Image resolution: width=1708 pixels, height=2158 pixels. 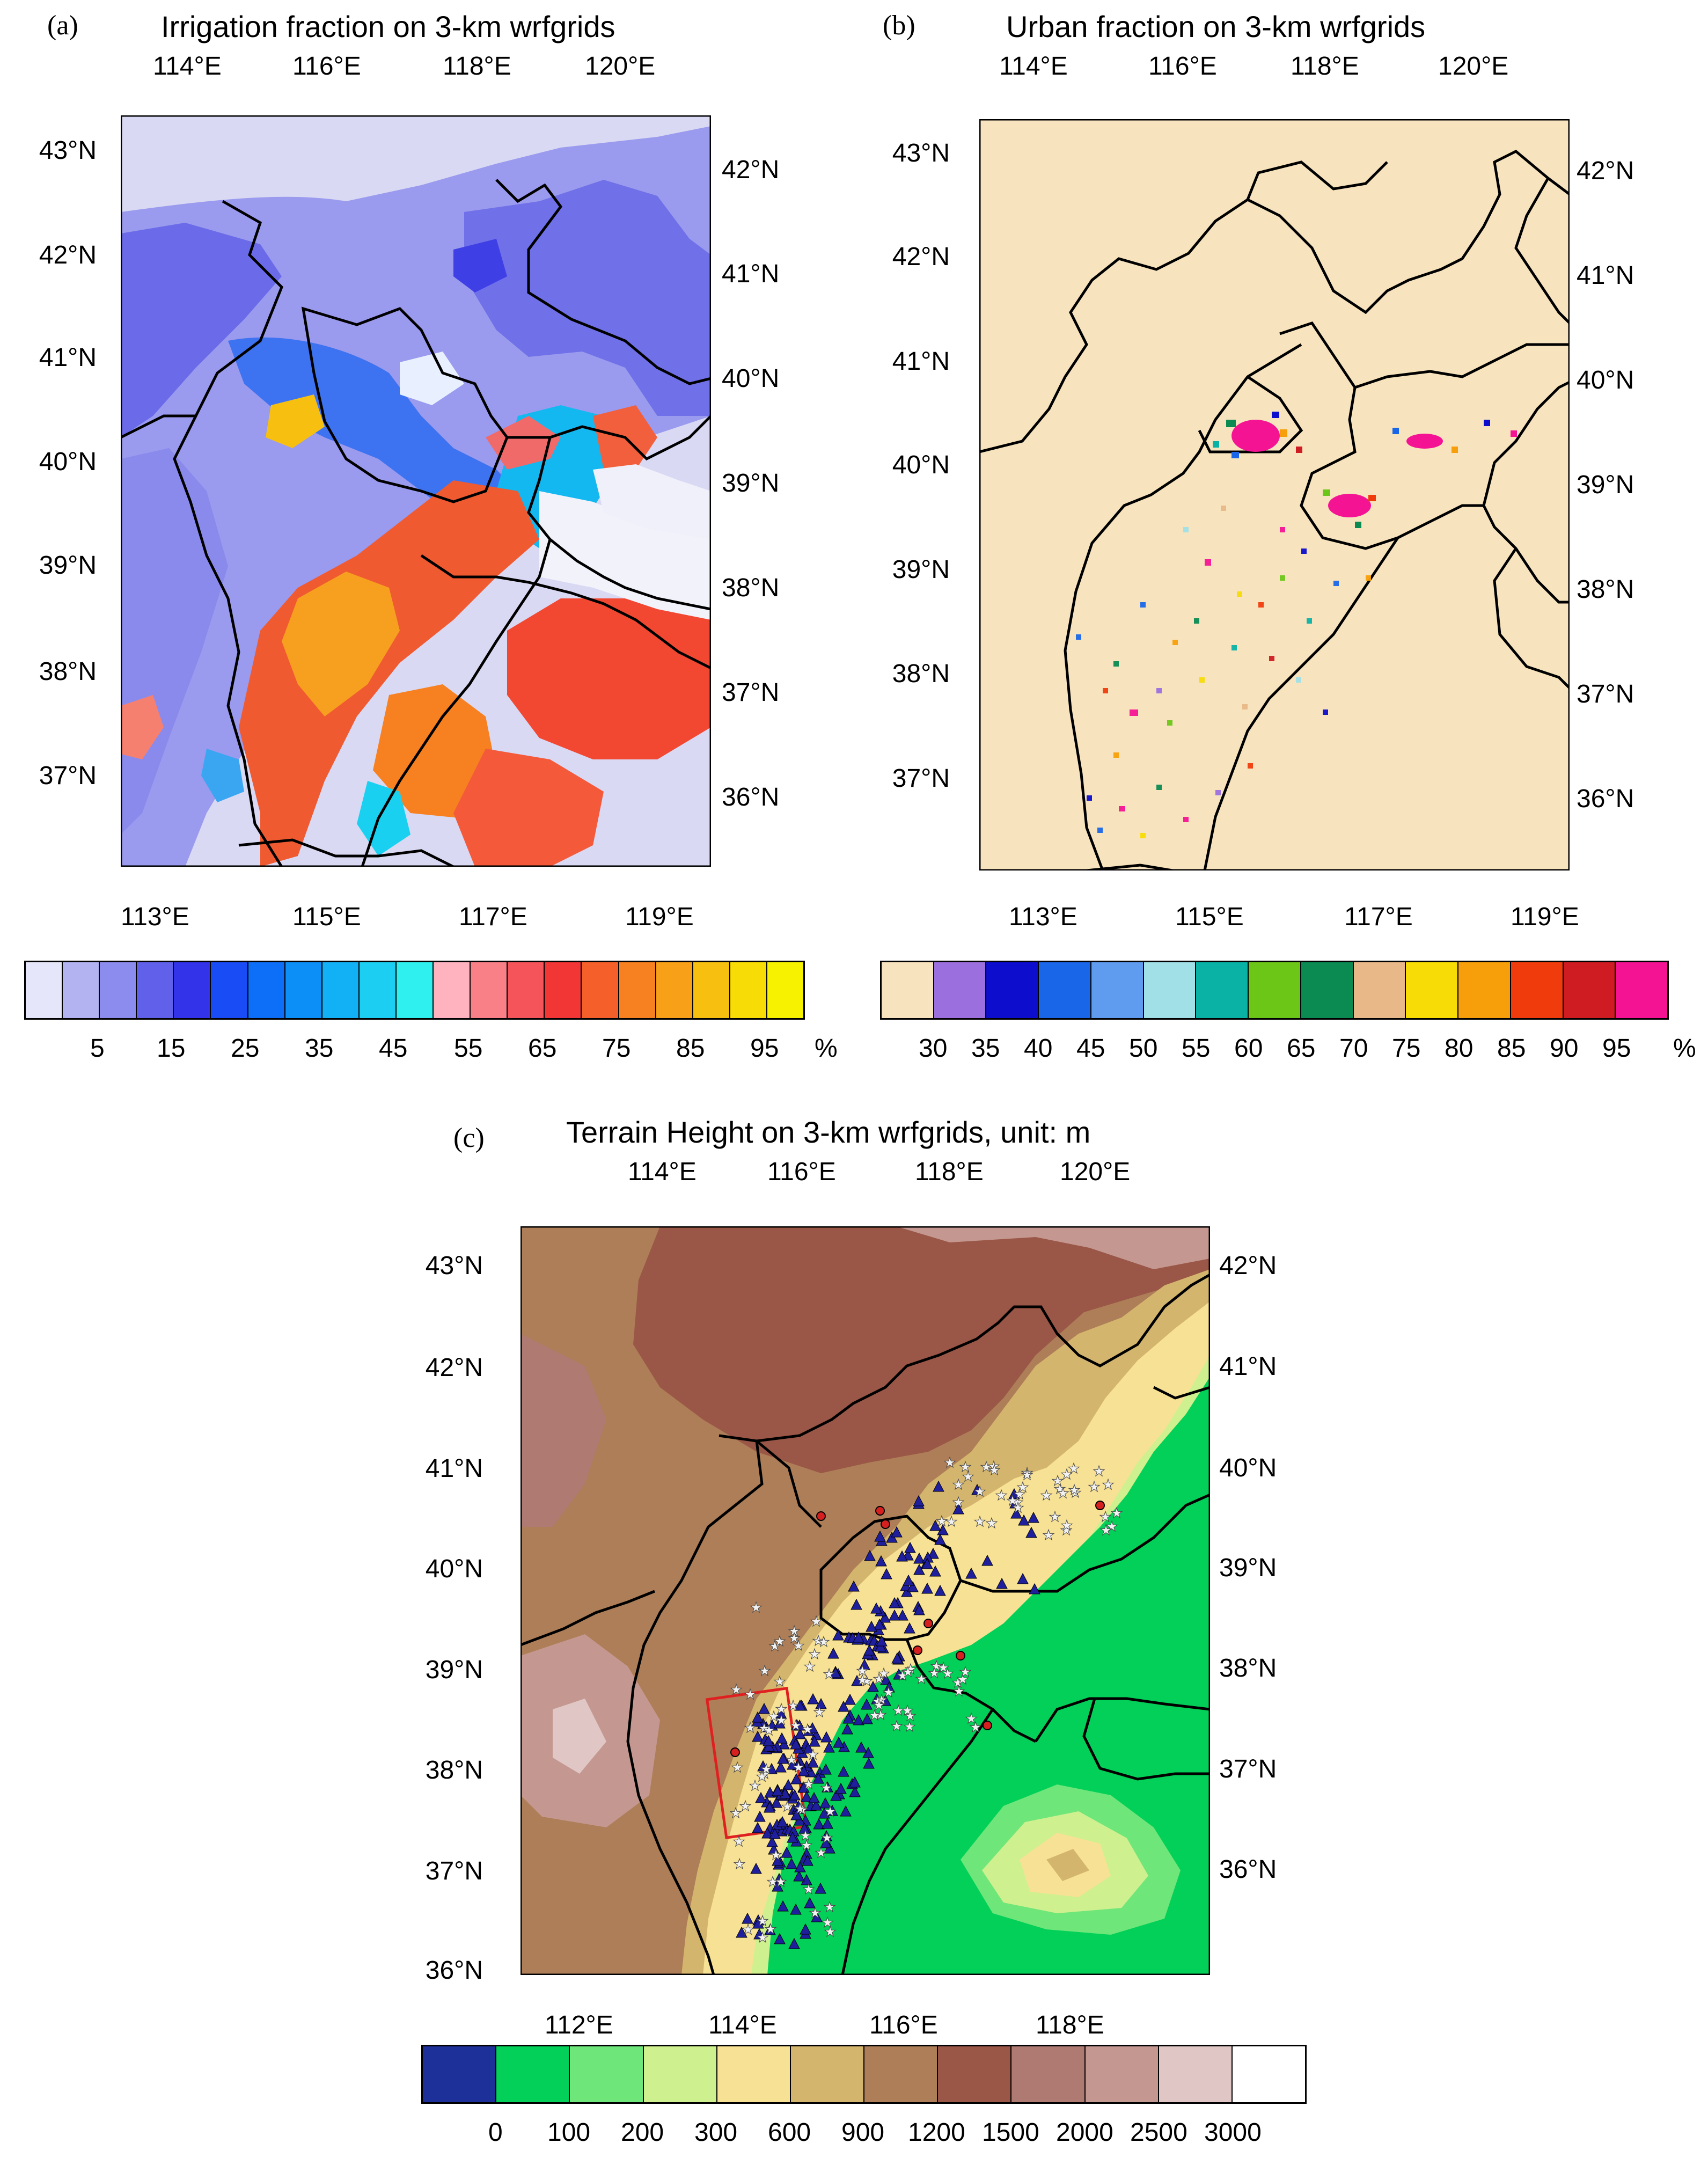 I want to click on tick-bottom-lon: 119°E, so click(x=1545, y=917).